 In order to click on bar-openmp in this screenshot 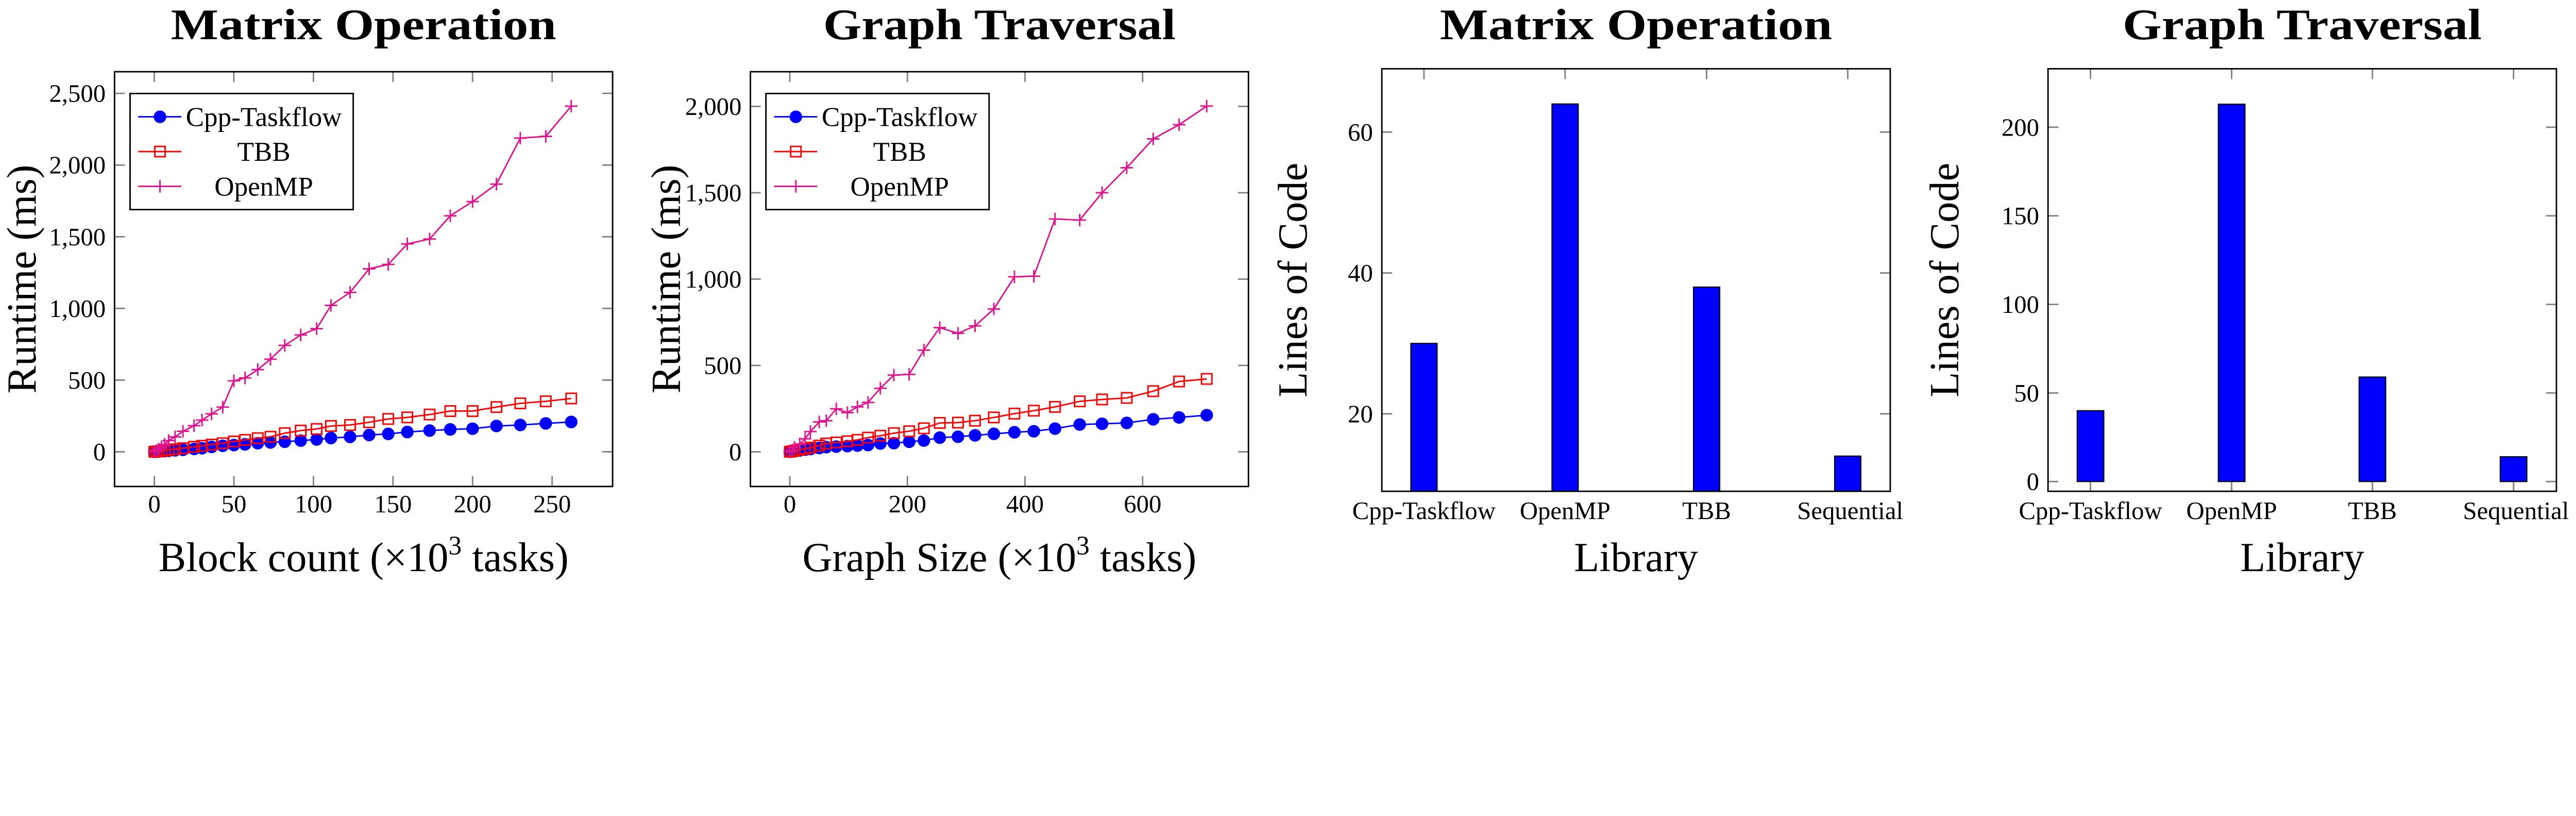, I will do `click(2231, 293)`.